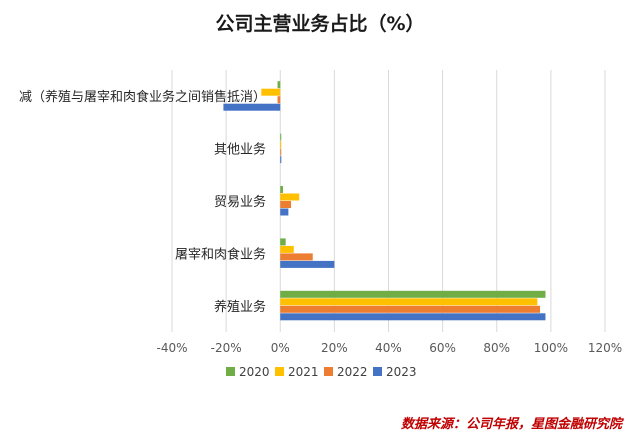 The height and width of the screenshot is (442, 640). I want to click on x-tick-label: 0%, so click(280, 348).